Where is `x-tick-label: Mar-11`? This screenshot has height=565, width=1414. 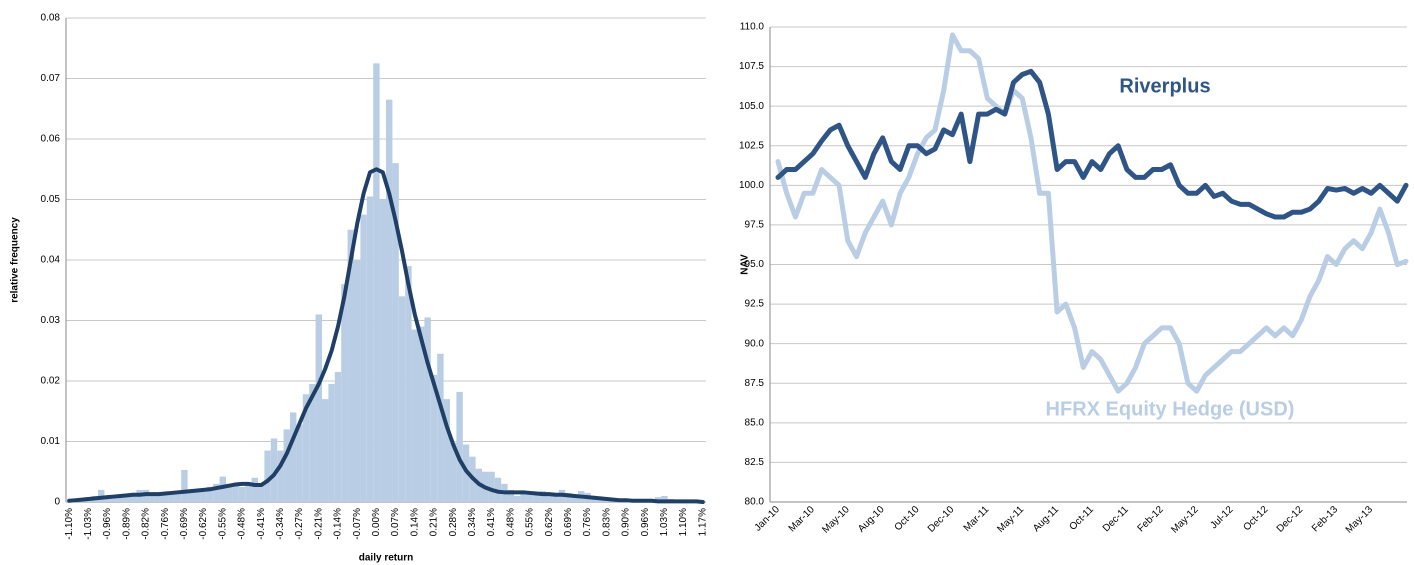 x-tick-label: Mar-11 is located at coordinates (977, 519).